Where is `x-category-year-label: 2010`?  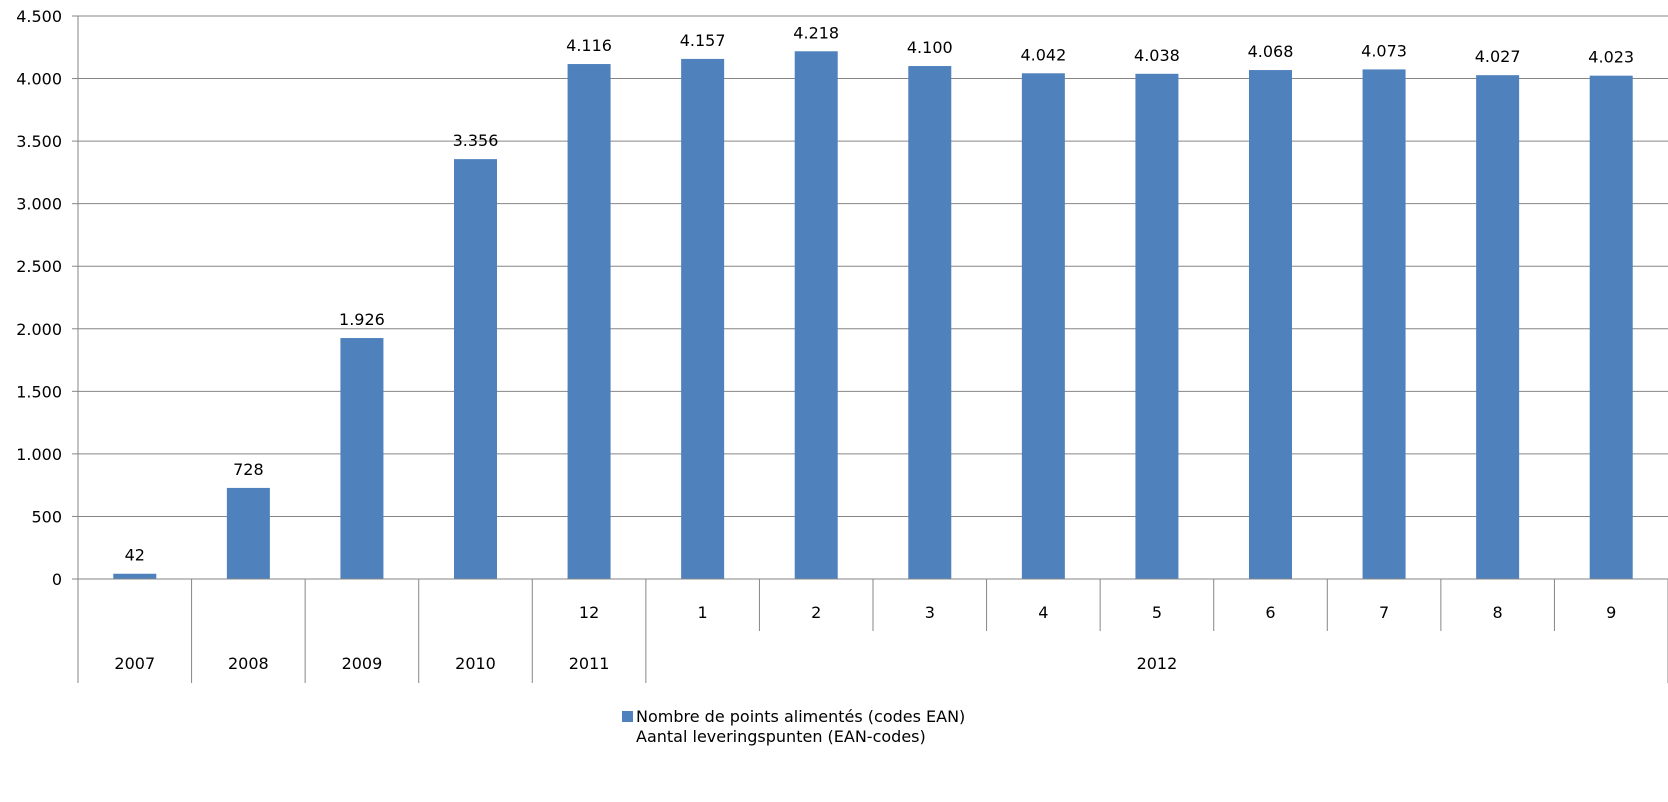
x-category-year-label: 2010 is located at coordinates (475, 663).